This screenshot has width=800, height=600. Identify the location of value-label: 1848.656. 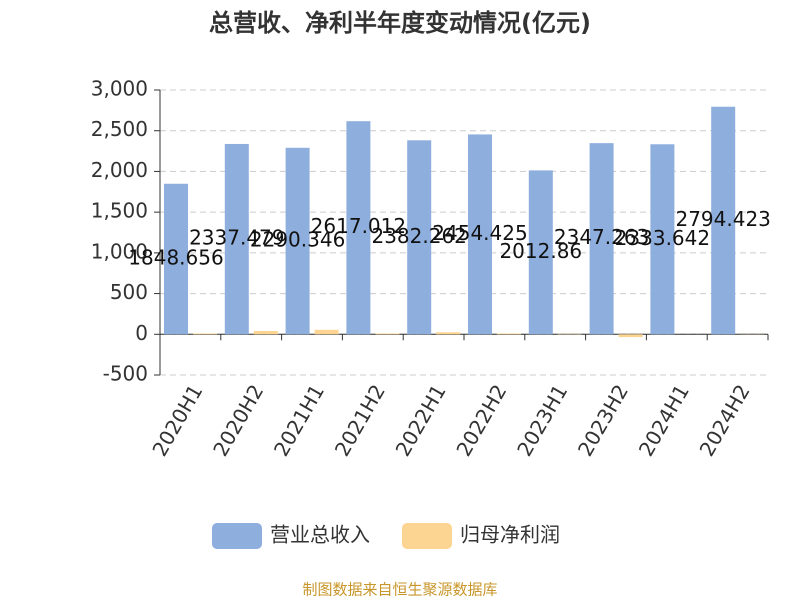
(175, 258).